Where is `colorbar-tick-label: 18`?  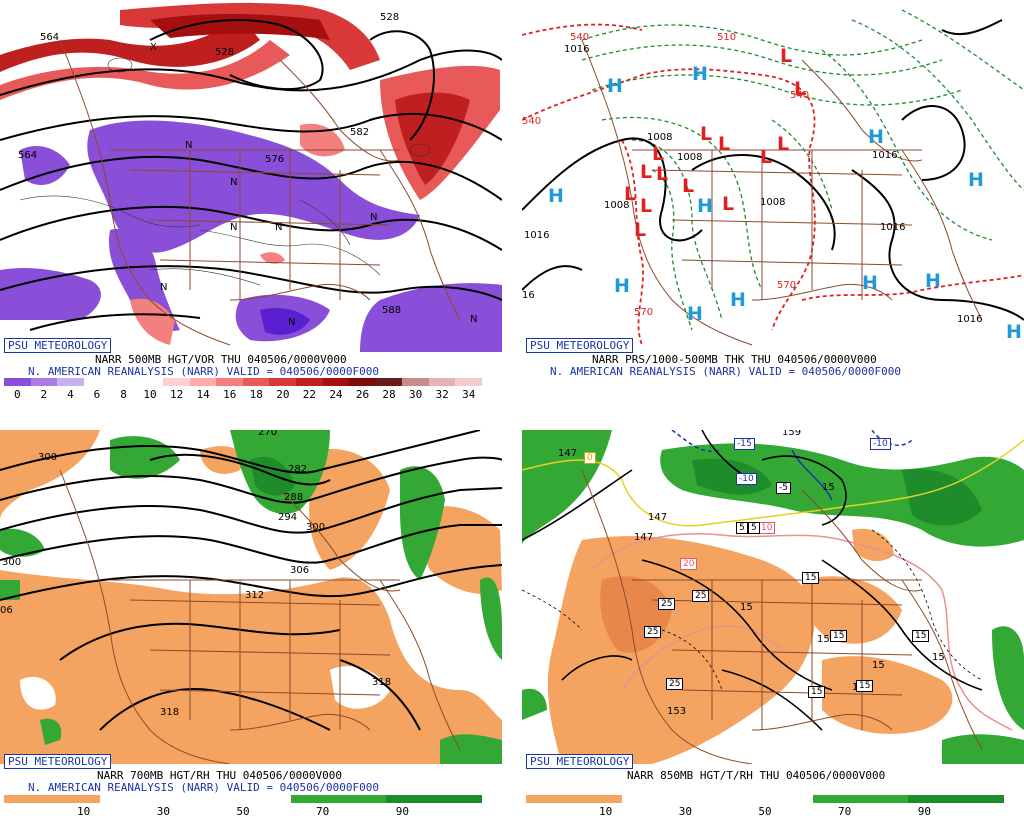
colorbar-tick-label: 18 is located at coordinates (256, 394).